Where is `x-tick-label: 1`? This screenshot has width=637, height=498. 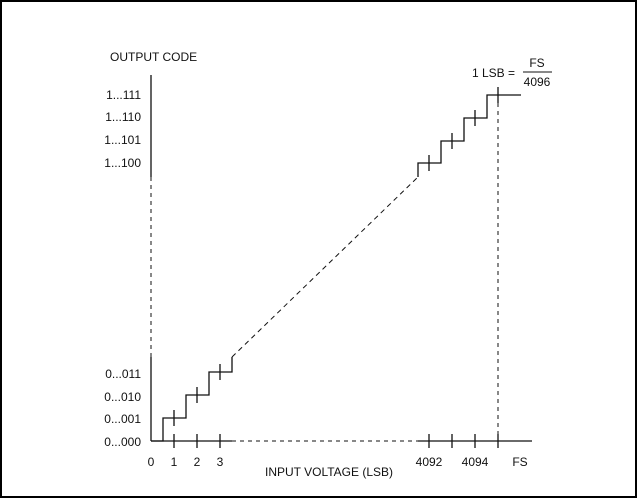
x-tick-label: 1 is located at coordinates (174, 462).